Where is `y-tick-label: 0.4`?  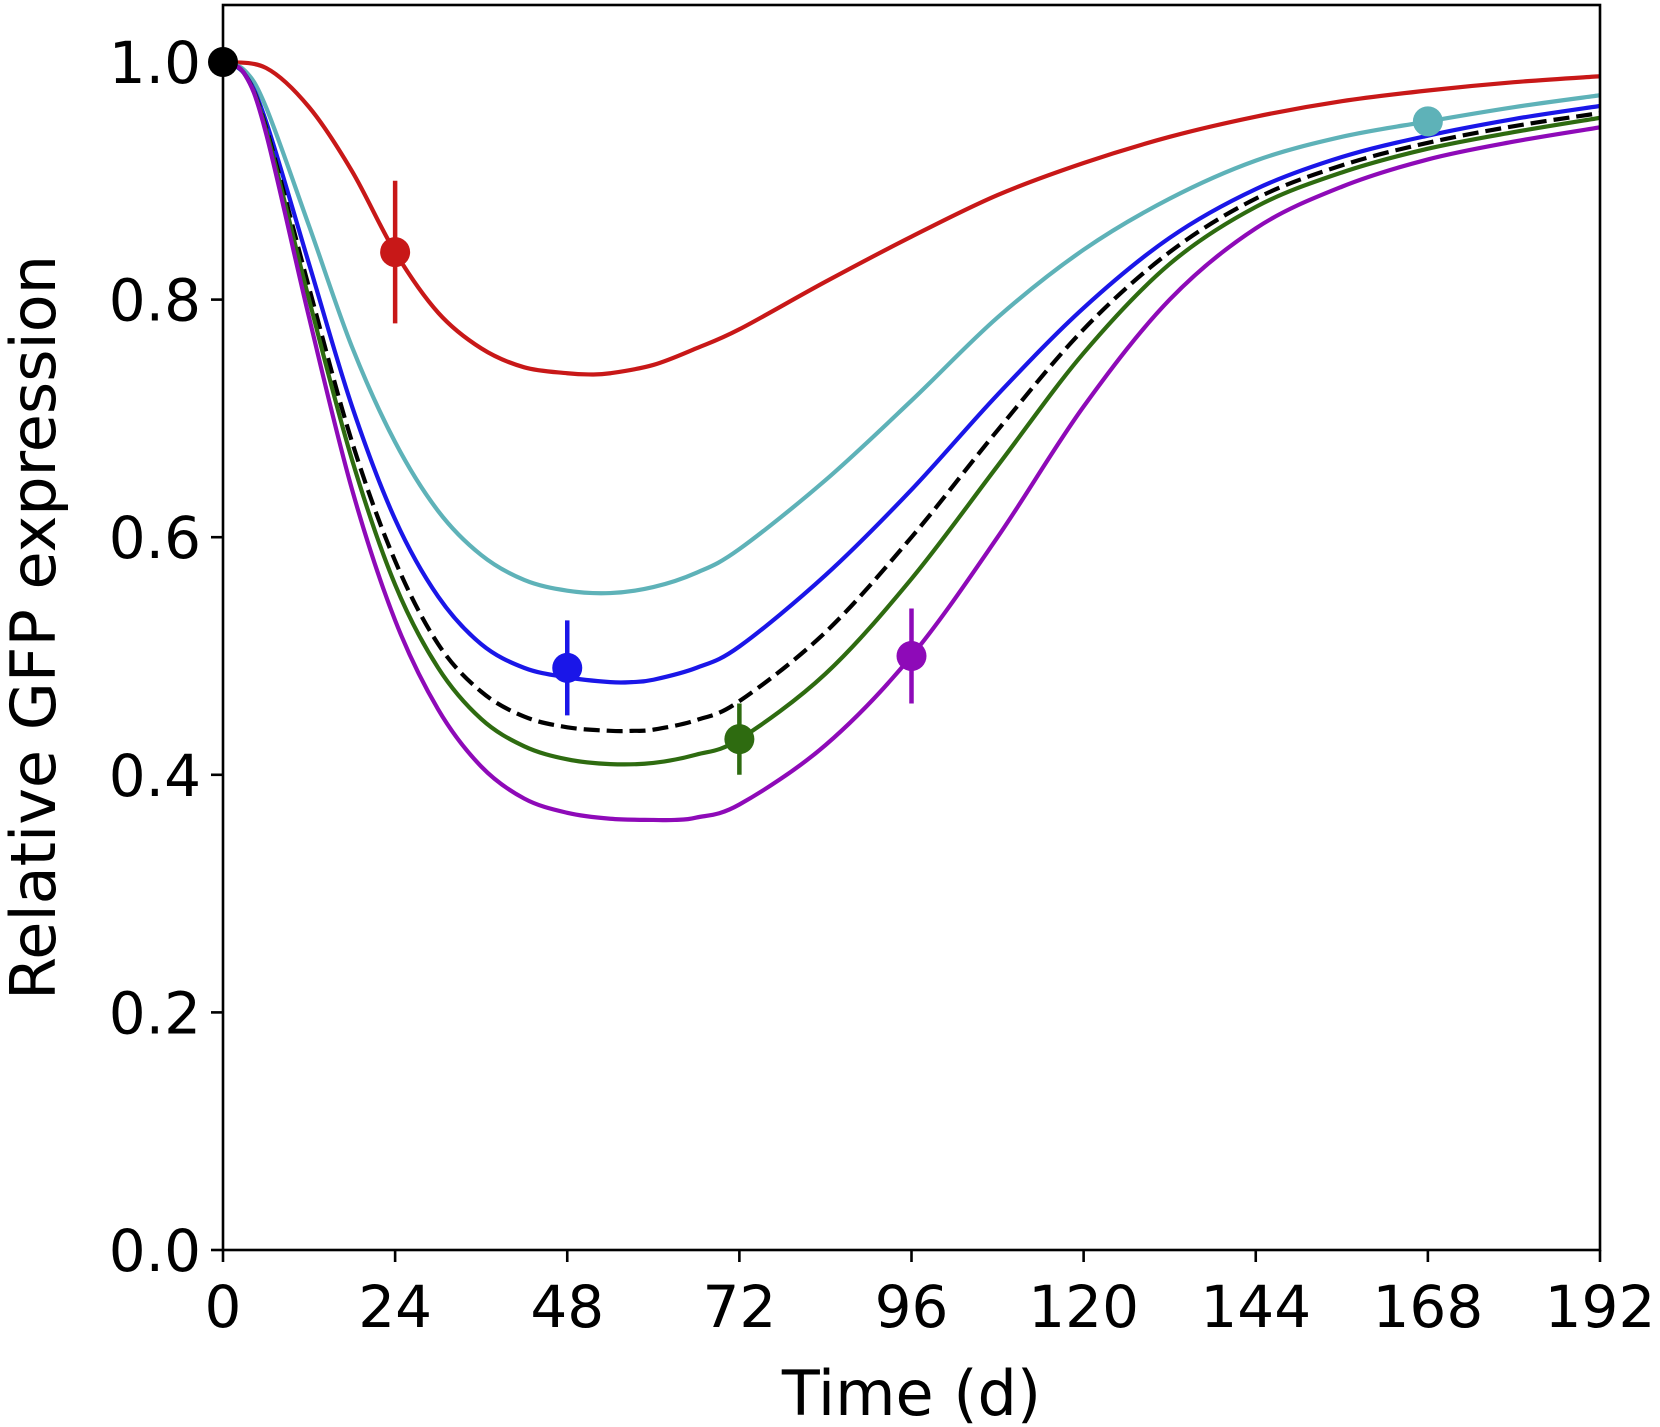
y-tick-label: 0.4 is located at coordinates (155, 776).